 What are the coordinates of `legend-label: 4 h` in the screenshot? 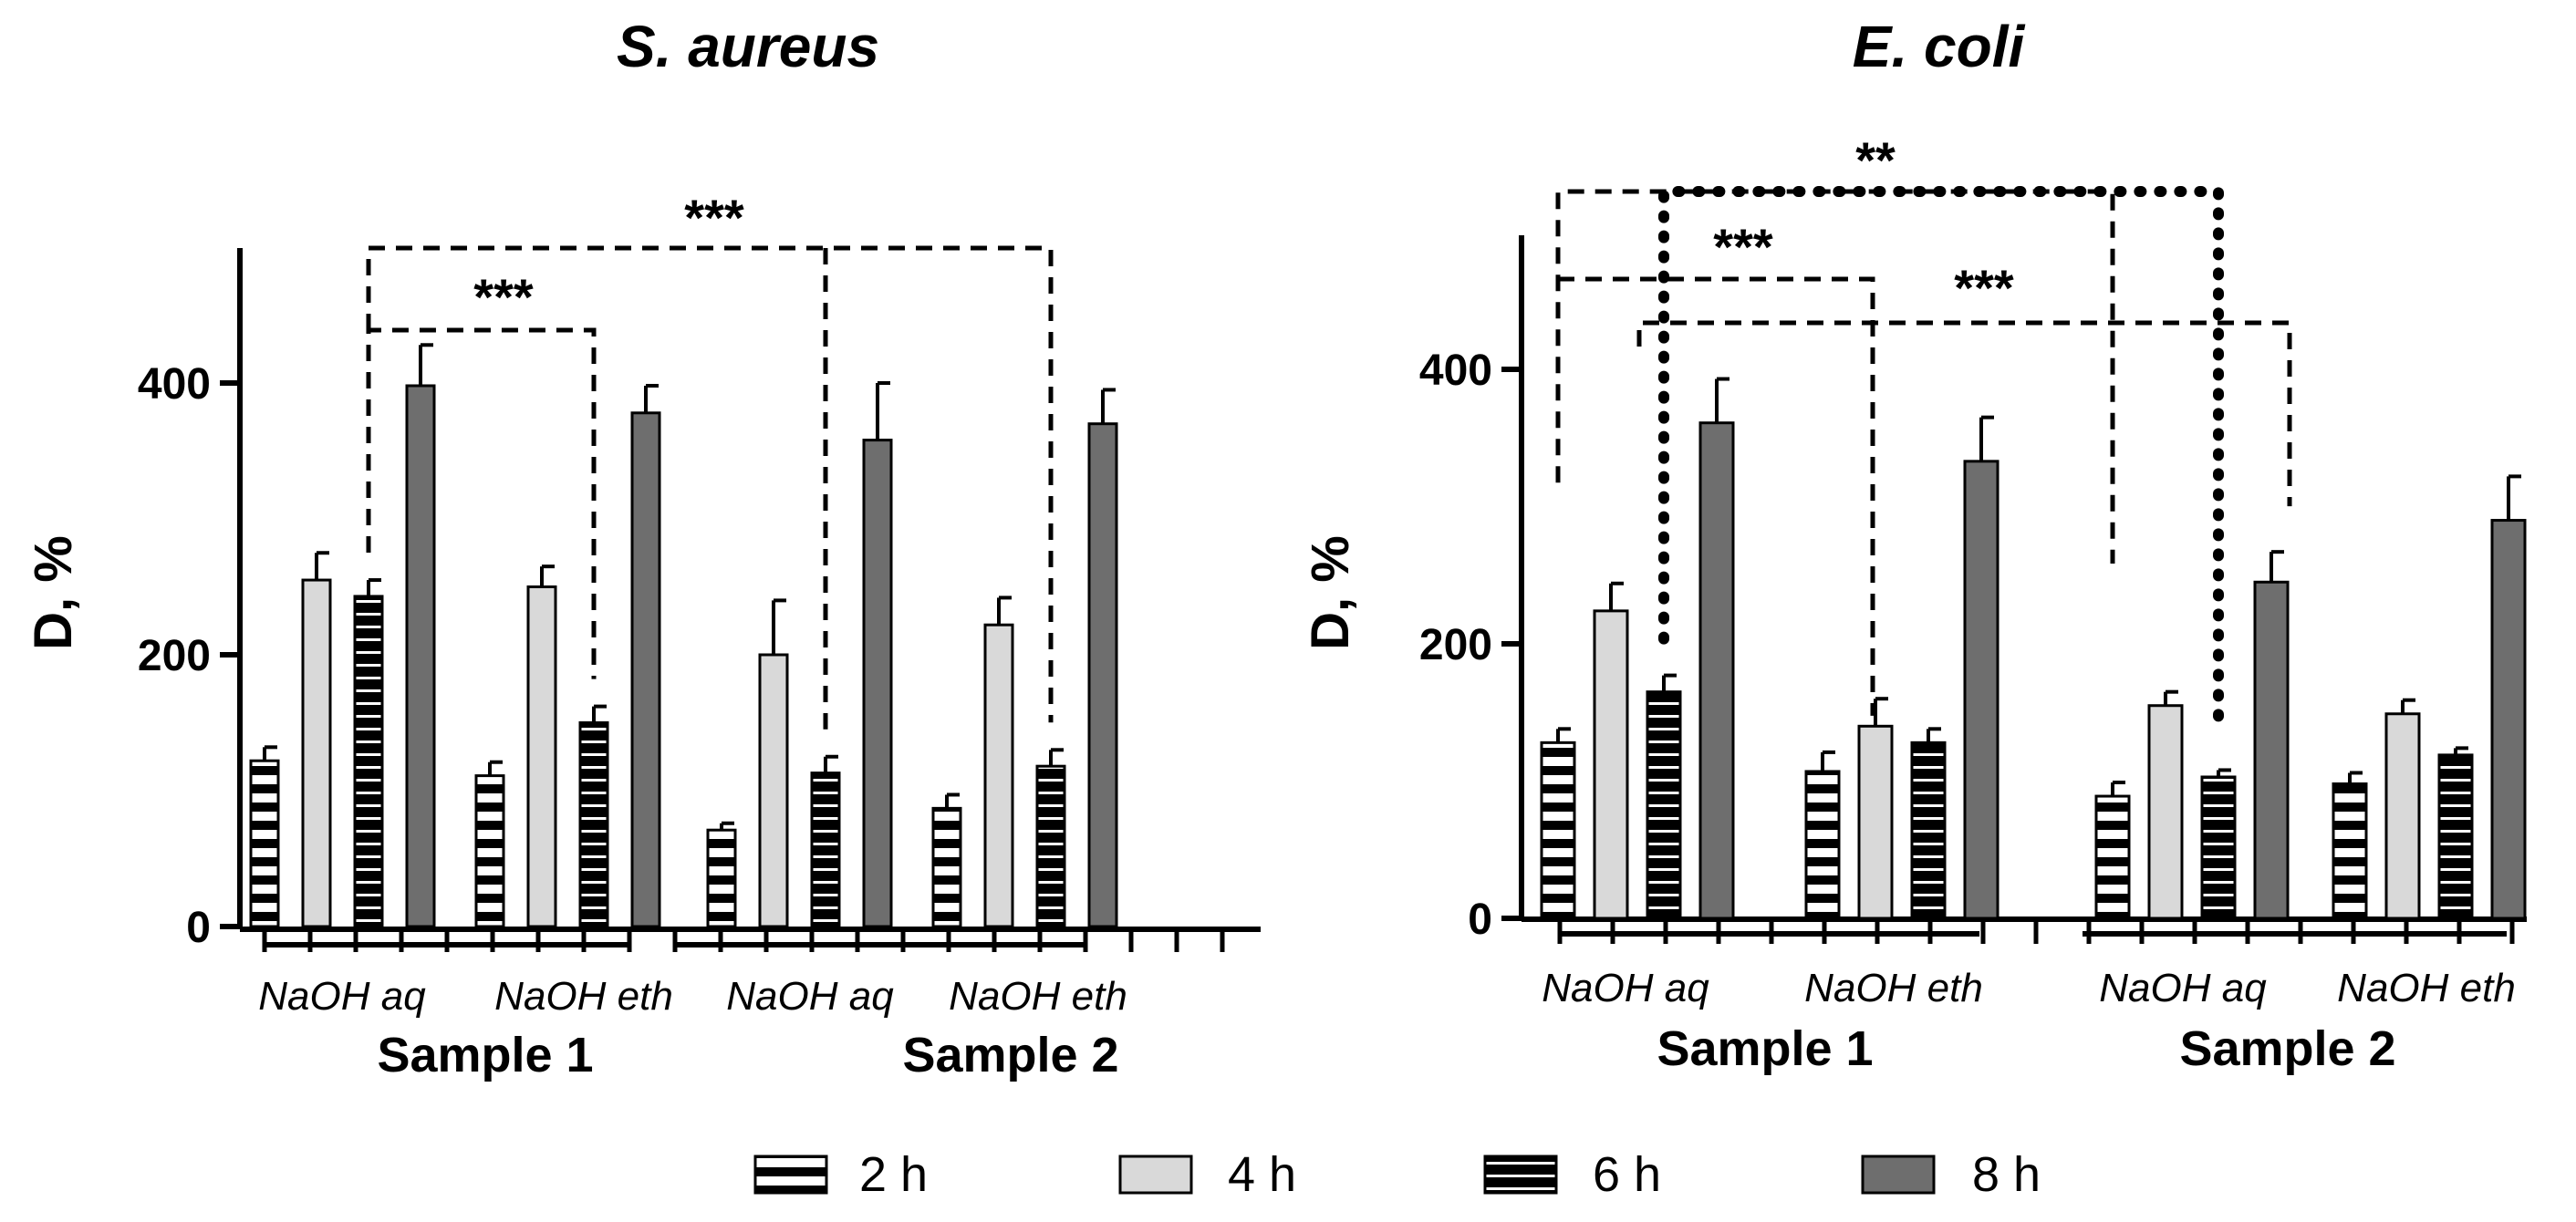 It's located at (1262, 1174).